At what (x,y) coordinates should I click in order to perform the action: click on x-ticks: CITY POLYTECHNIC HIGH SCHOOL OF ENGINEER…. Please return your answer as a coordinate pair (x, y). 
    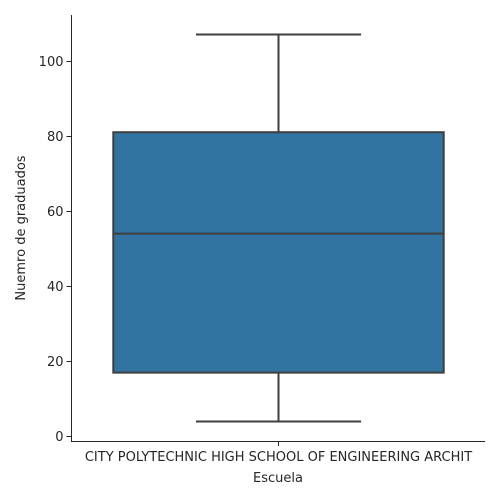
    Looking at the image, I should click on (278, 453).